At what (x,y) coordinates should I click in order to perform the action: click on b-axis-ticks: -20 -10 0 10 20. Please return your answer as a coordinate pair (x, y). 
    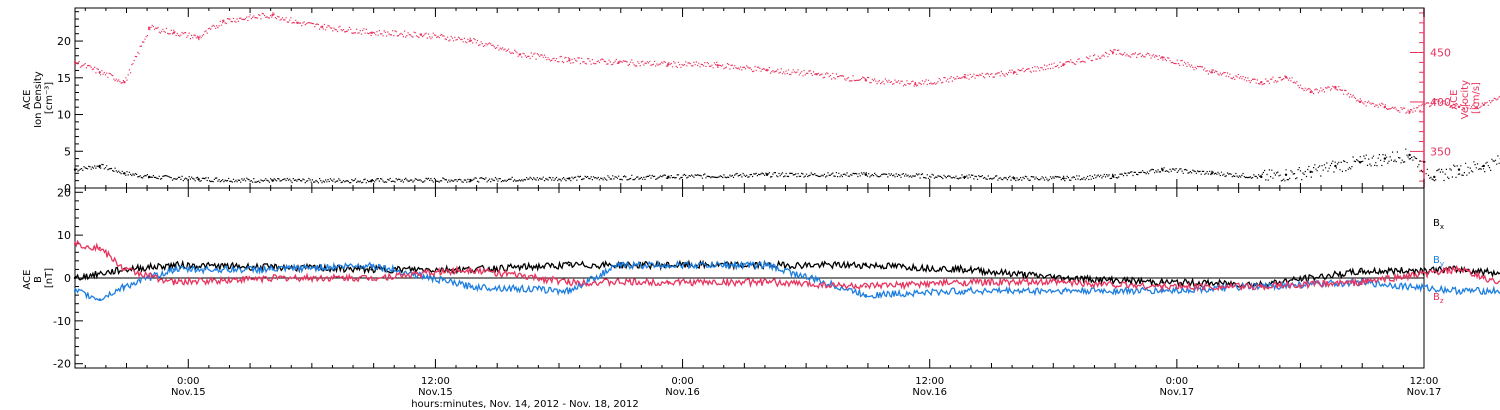
    Looking at the image, I should click on (68, 278).